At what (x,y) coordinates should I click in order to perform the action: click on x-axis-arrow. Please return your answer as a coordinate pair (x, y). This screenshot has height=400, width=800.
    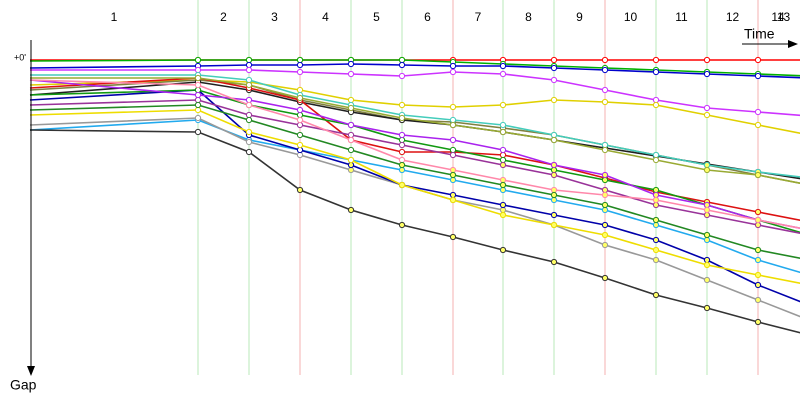
    Looking at the image, I should click on (793, 44).